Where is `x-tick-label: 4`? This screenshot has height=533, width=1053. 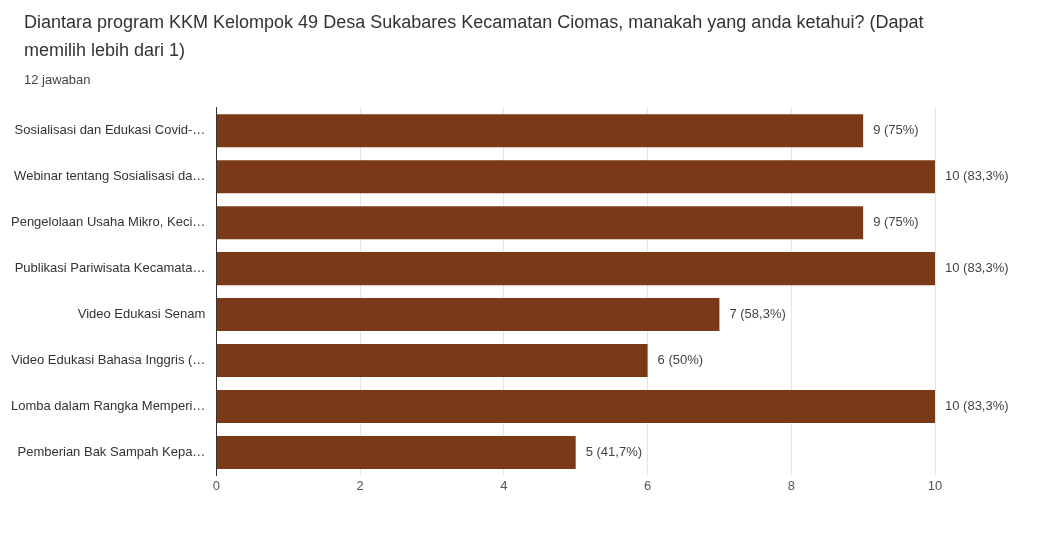 x-tick-label: 4 is located at coordinates (504, 485).